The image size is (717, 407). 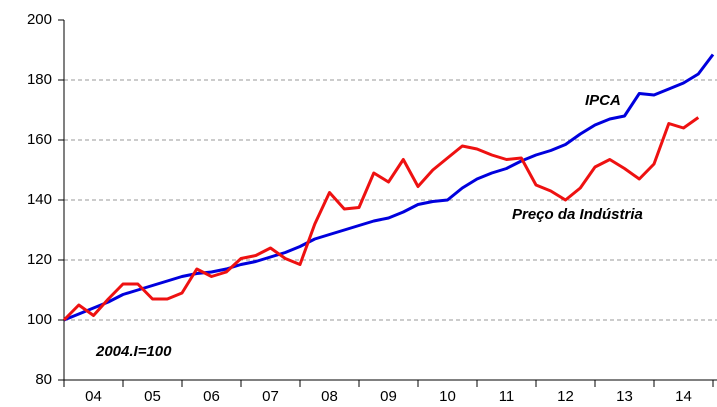 What do you see at coordinates (603, 100) in the screenshot?
I see `annotation: IPCA` at bounding box center [603, 100].